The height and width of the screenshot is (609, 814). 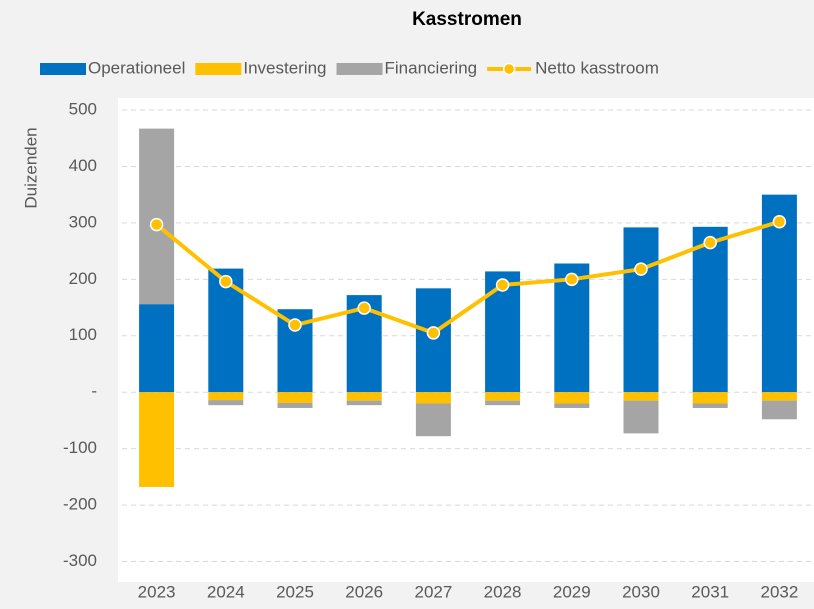 What do you see at coordinates (136, 67) in the screenshot?
I see `legend-label: Operationeel` at bounding box center [136, 67].